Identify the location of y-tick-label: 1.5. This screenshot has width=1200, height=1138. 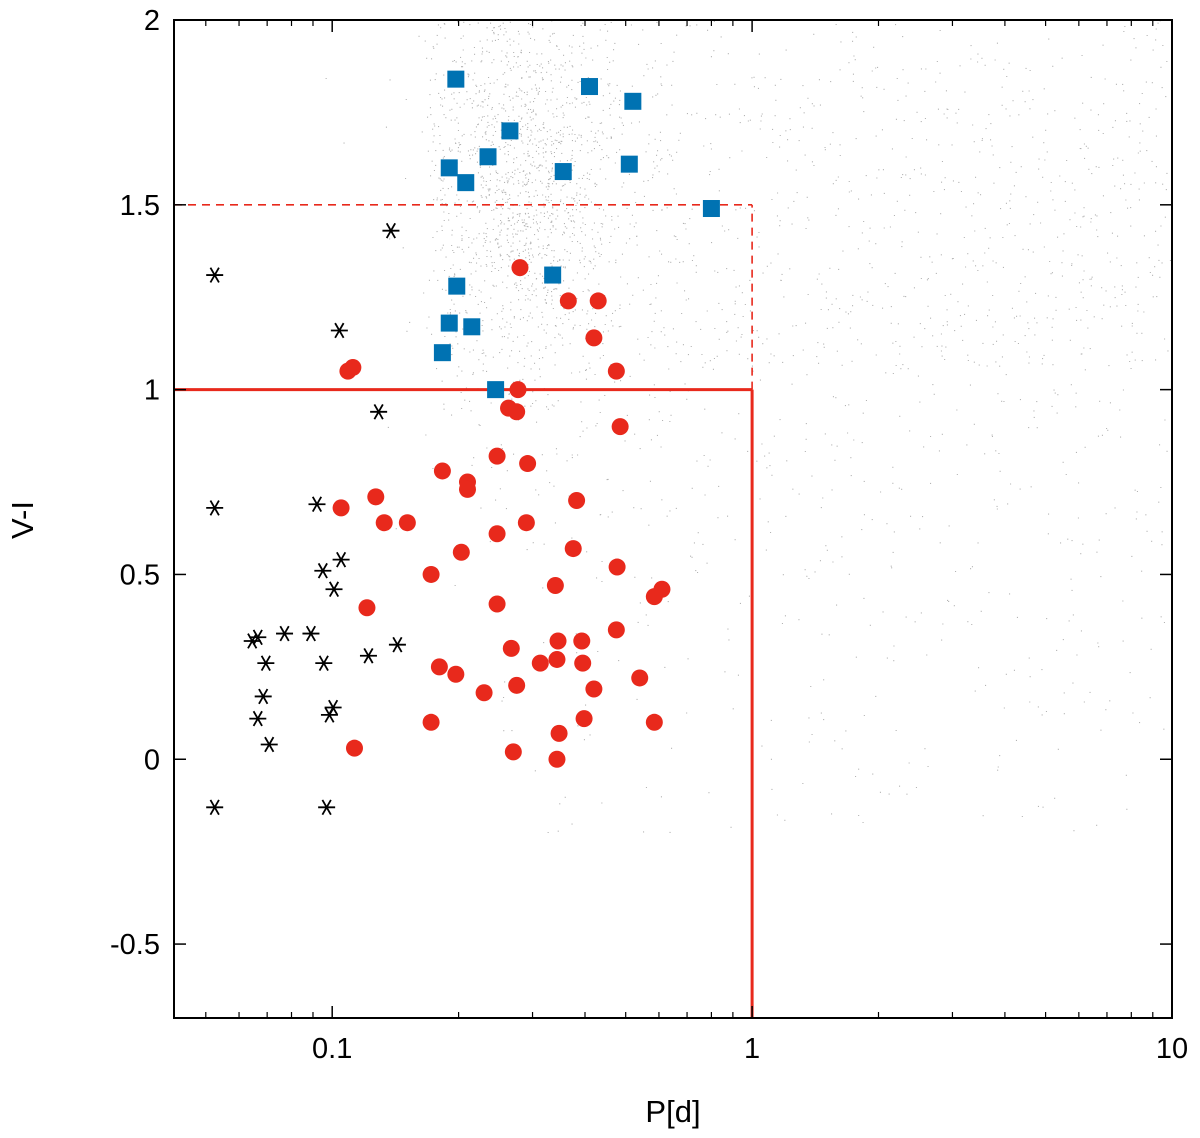
(140, 206).